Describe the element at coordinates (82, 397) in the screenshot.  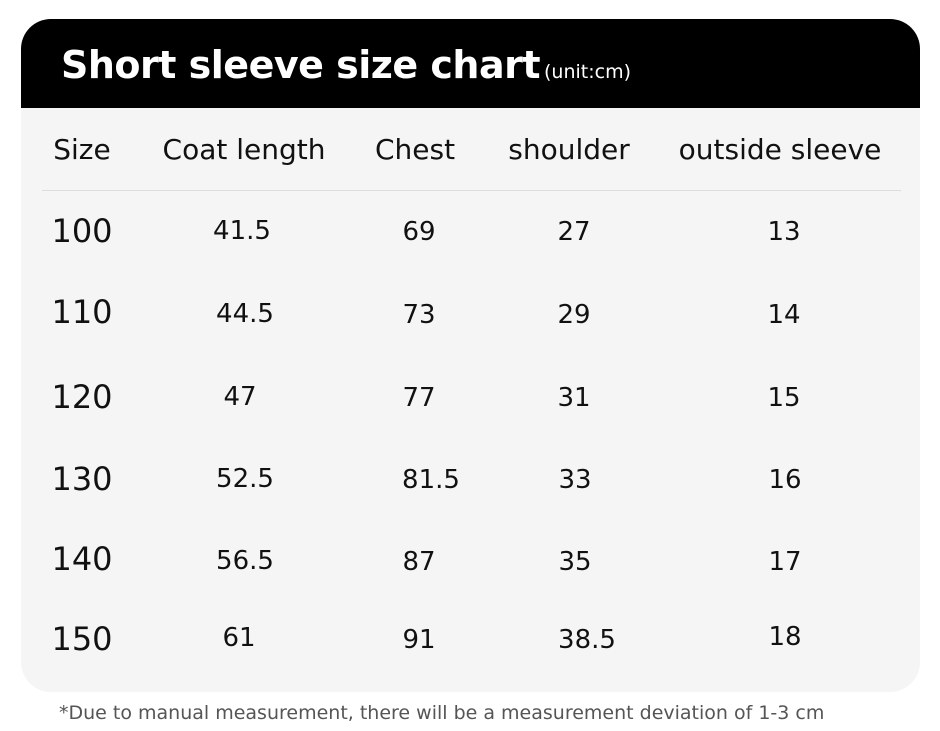
I see `table-cell-size: 120` at that location.